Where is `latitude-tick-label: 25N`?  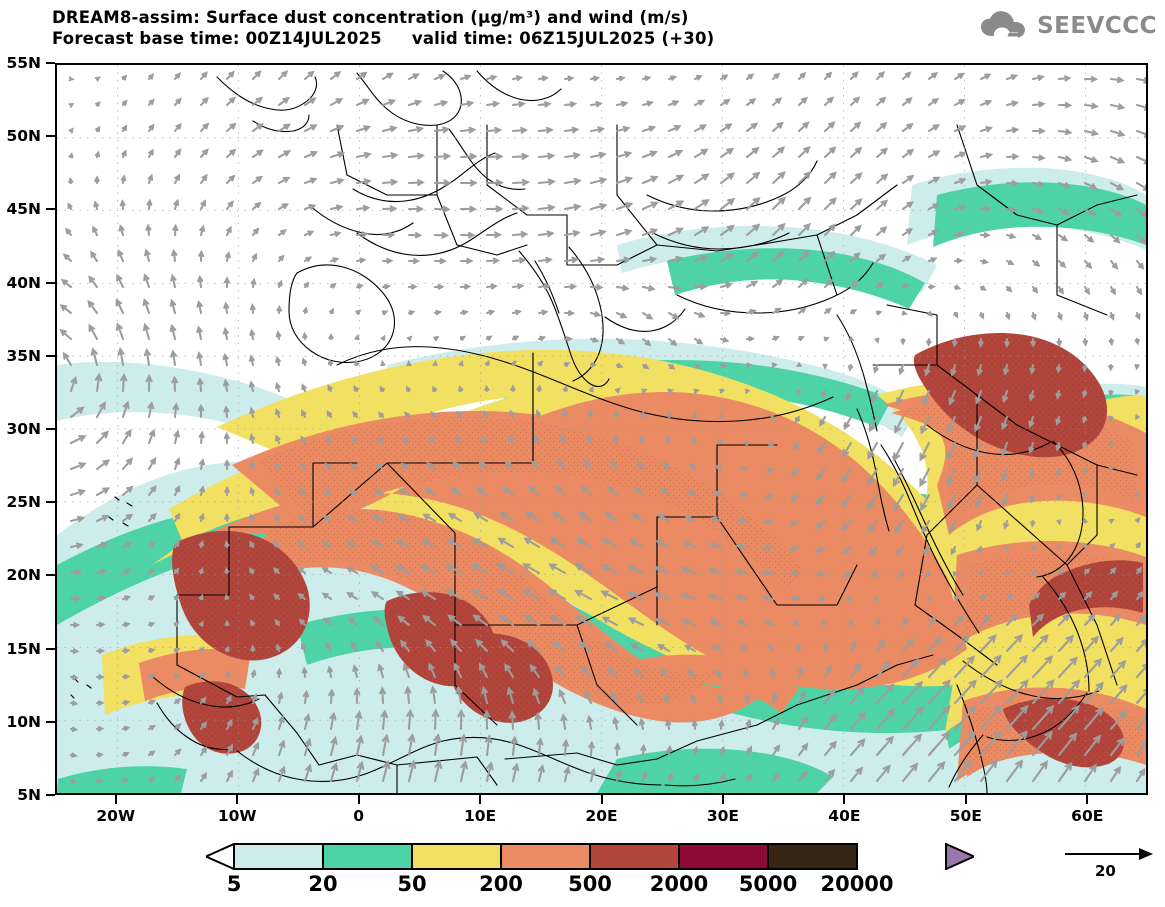
latitude-tick-label: 25N is located at coordinates (23, 502).